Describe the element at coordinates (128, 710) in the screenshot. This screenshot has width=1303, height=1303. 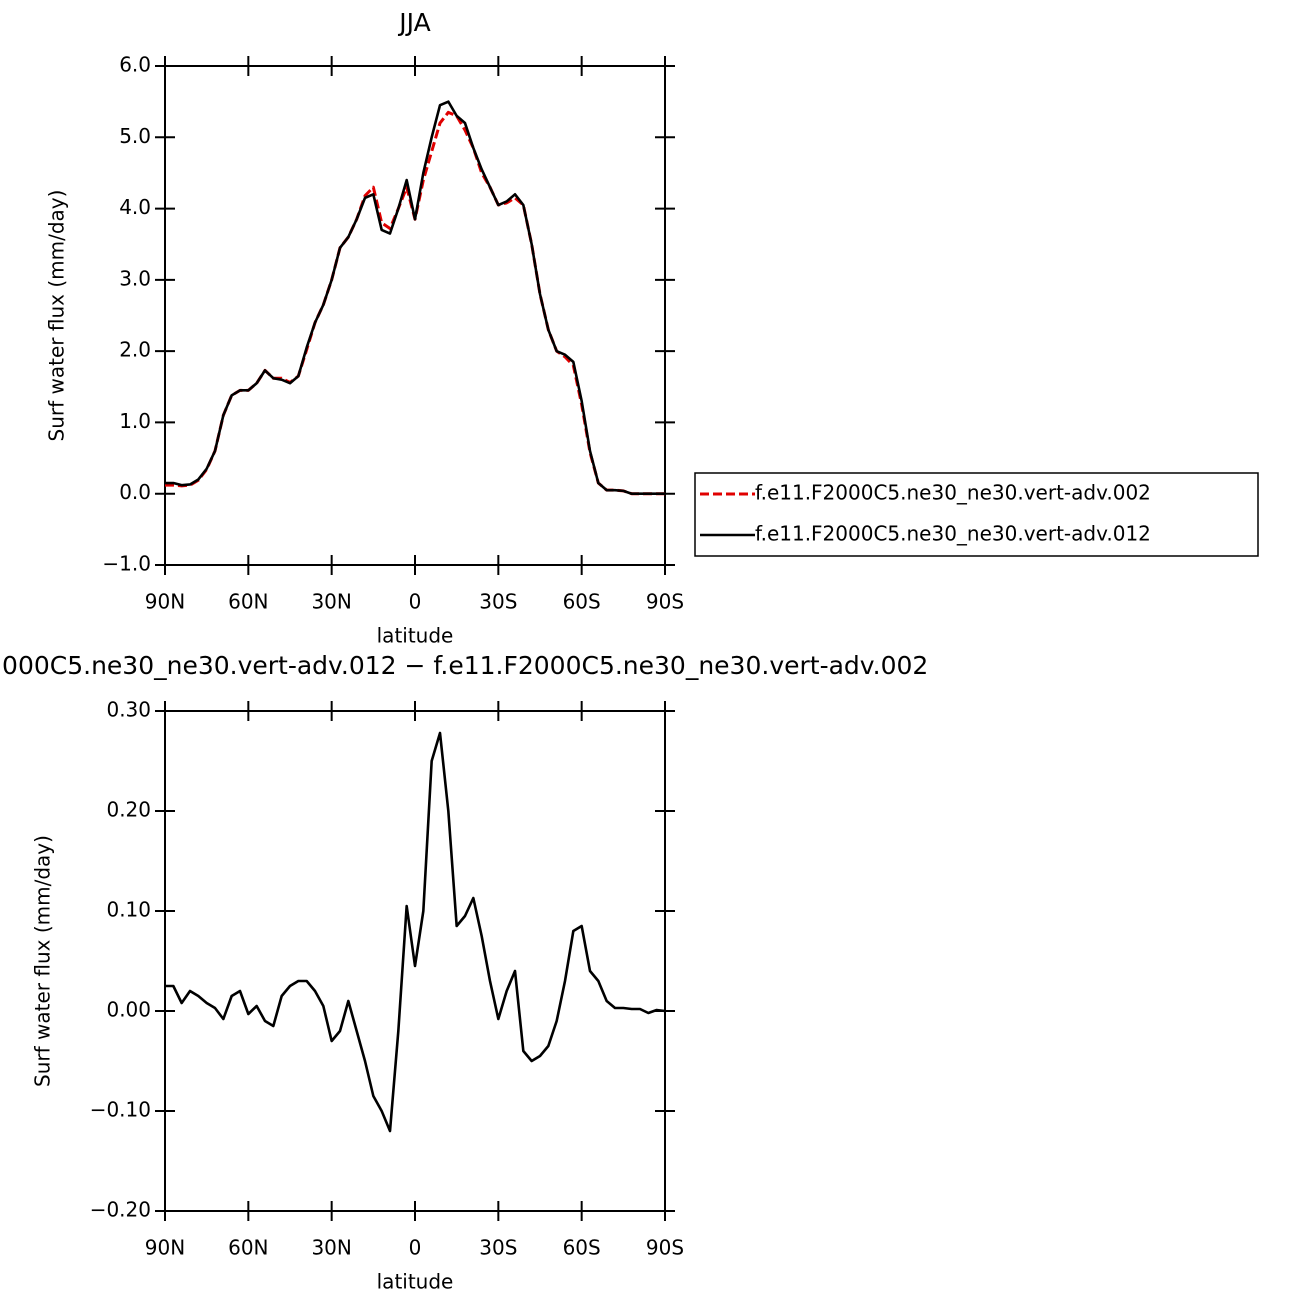
I see `y-tick-label: 0.30` at that location.